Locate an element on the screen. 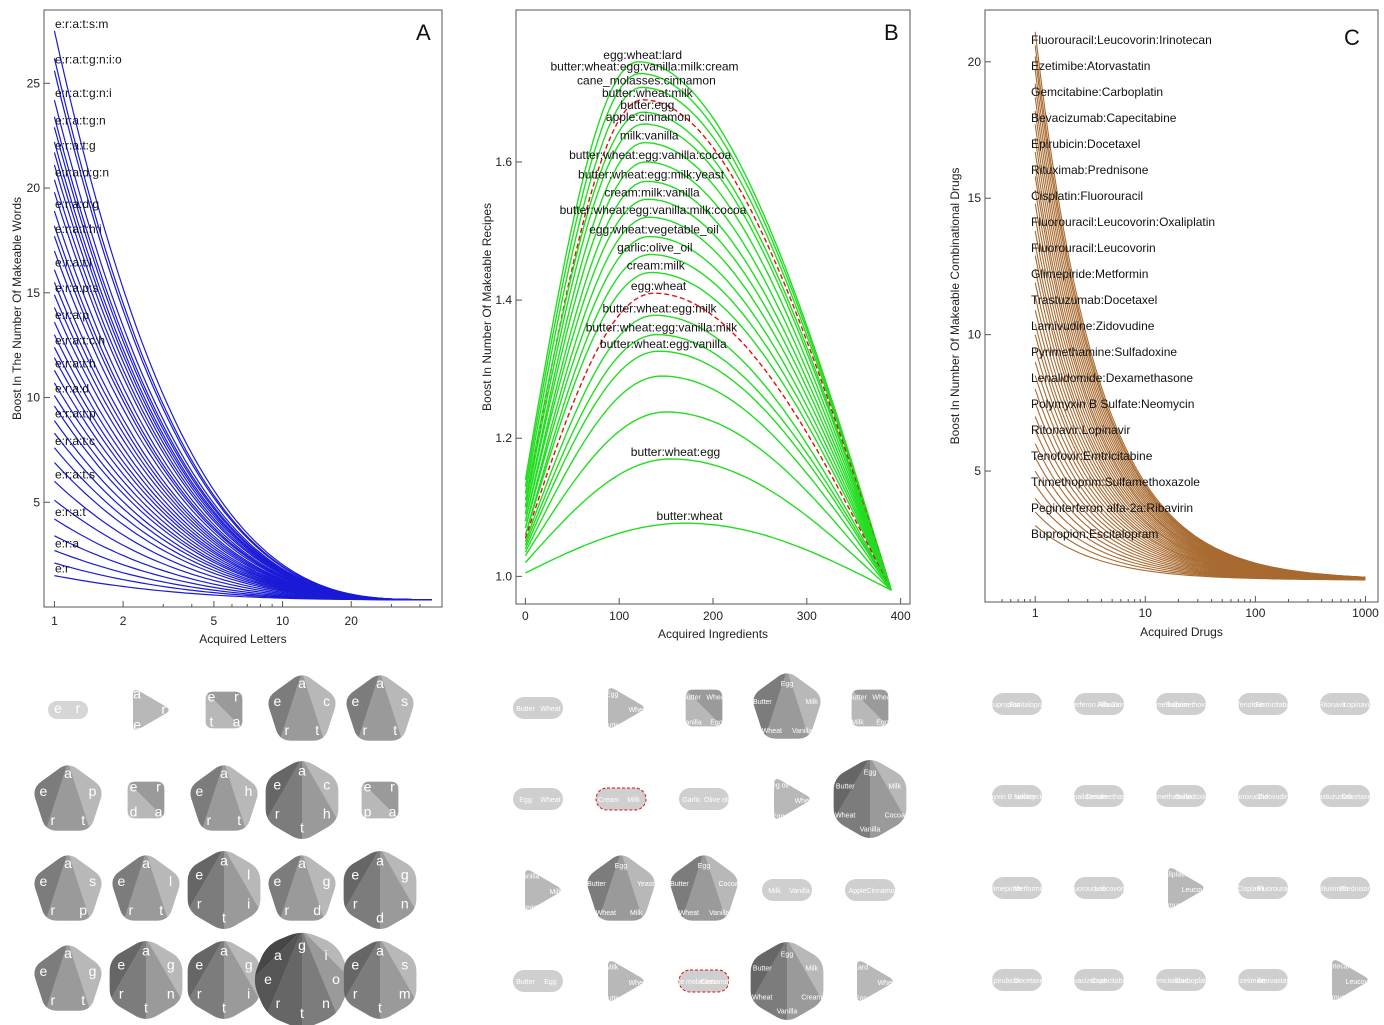  panel-a-y-tick-label: 25 is located at coordinates (34, 83).